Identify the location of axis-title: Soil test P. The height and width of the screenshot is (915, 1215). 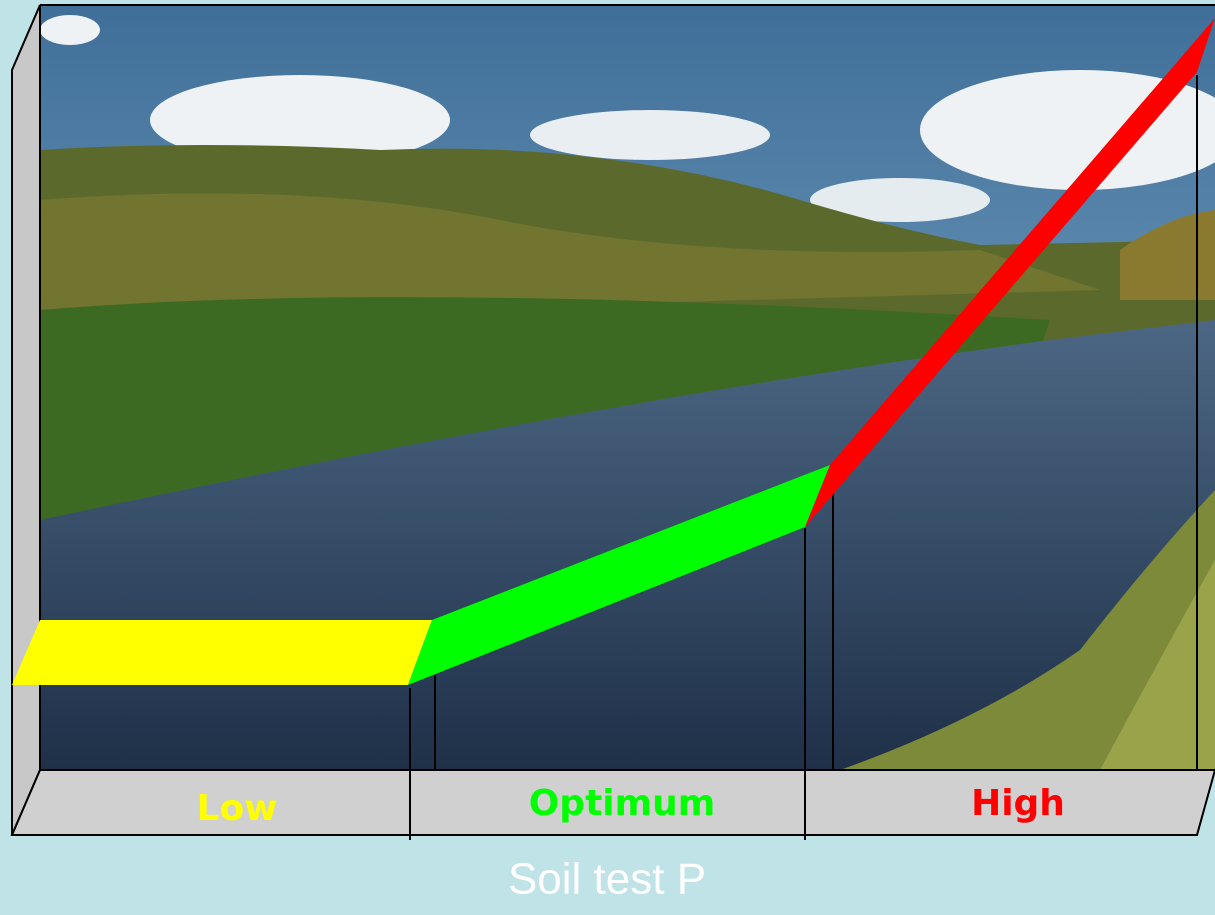
(607, 879).